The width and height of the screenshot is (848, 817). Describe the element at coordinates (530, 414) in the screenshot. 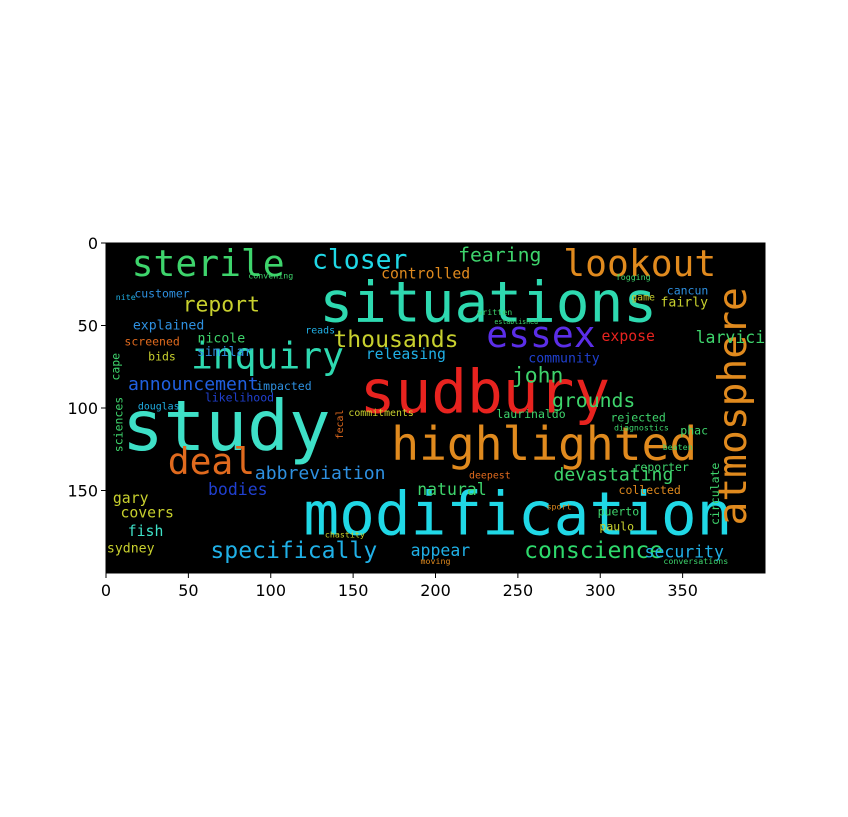

I see `word-laurinaldo: laurinaldo` at that location.